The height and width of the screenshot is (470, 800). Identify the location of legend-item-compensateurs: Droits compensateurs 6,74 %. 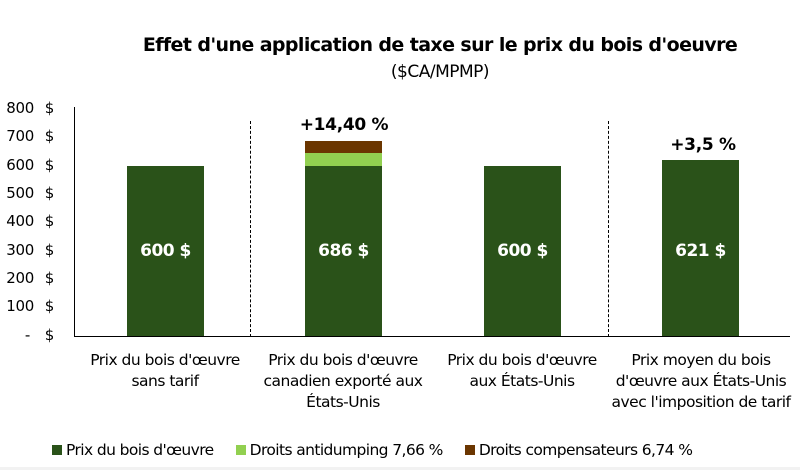
(578, 450).